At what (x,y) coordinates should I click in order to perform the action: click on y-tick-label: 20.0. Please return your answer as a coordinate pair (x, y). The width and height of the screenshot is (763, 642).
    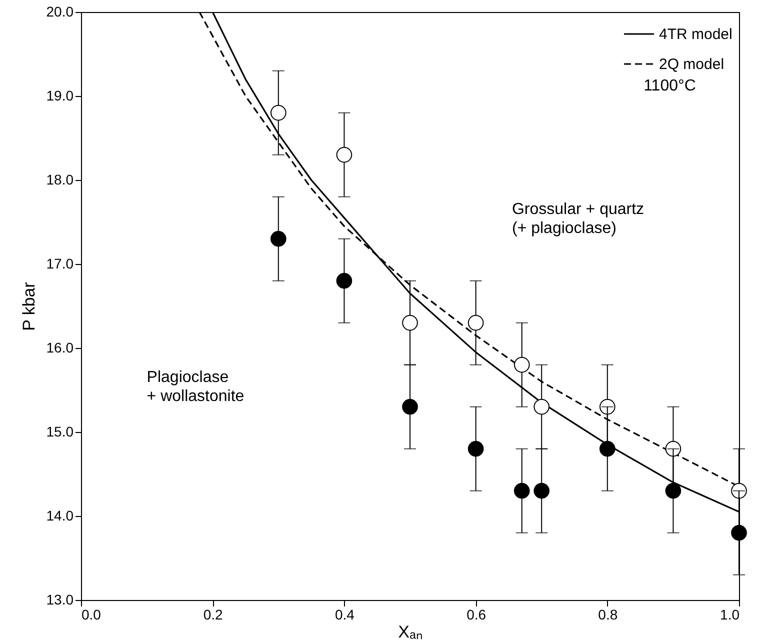
    Looking at the image, I should click on (60, 12).